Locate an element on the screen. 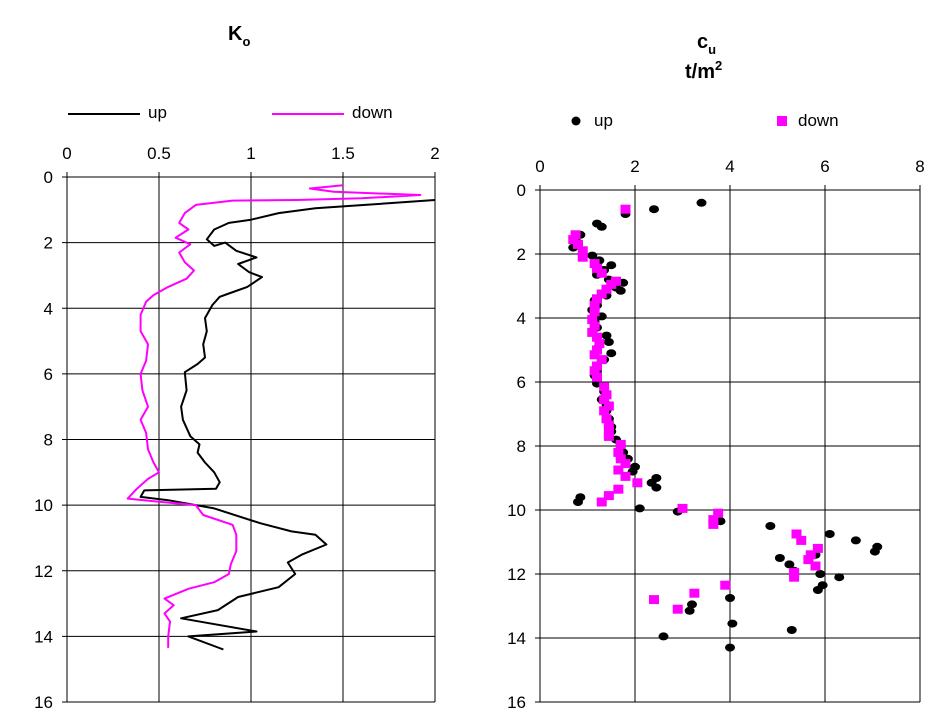 The image size is (950, 728). cu-legend-up-label: up is located at coordinates (603, 120).